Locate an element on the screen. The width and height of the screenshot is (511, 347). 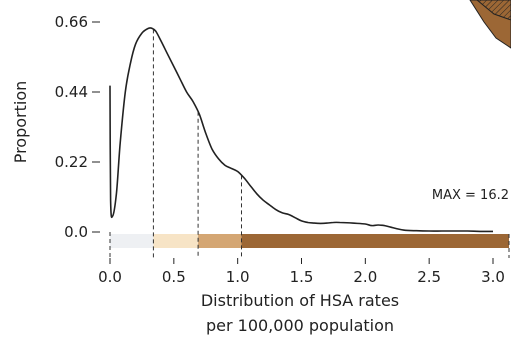
x-axis: 0.0 0.5 1.0 1.5 2.0 2.5 3.0 is located at coordinates (301, 272).